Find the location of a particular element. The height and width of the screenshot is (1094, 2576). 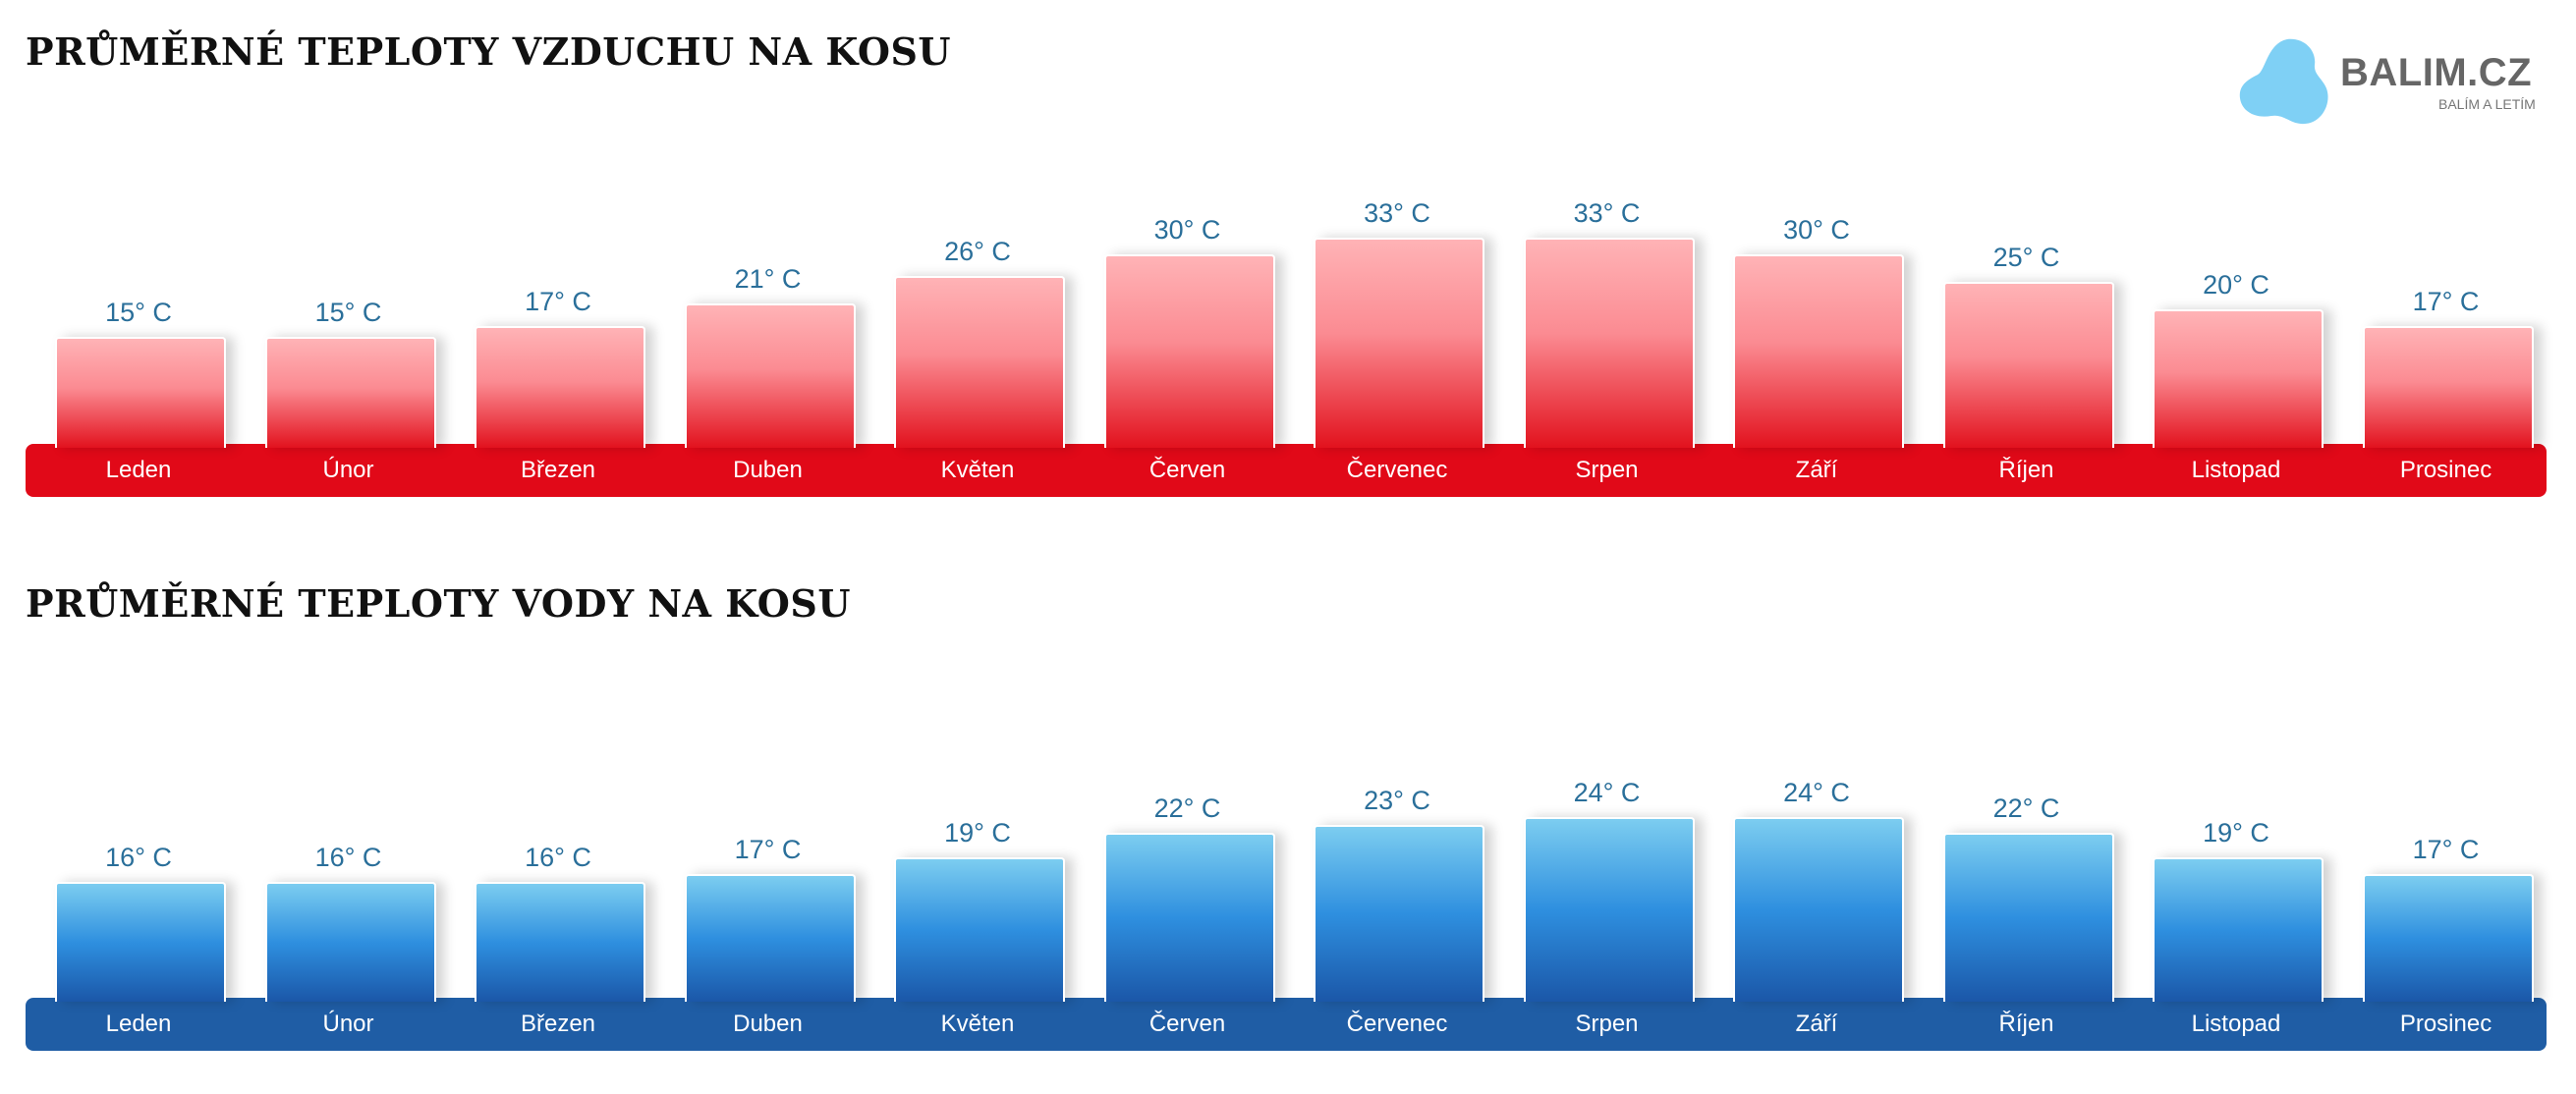

water-value-label-10: 19° C is located at coordinates (2236, 833).